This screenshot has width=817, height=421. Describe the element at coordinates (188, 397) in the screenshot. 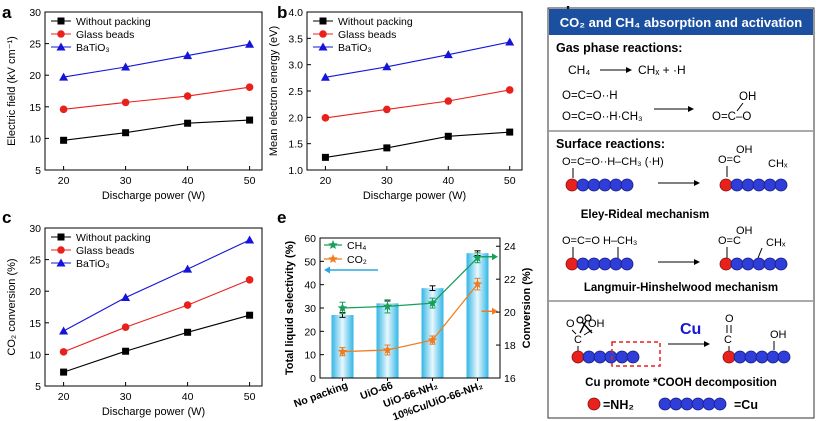

I see `x-tick-label-c-2: 40` at that location.